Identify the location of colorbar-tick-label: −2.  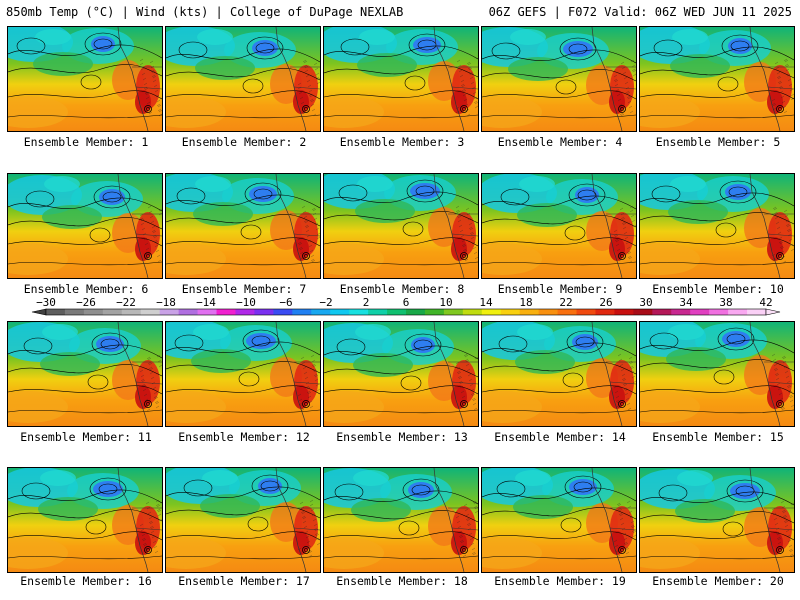
(325, 302).